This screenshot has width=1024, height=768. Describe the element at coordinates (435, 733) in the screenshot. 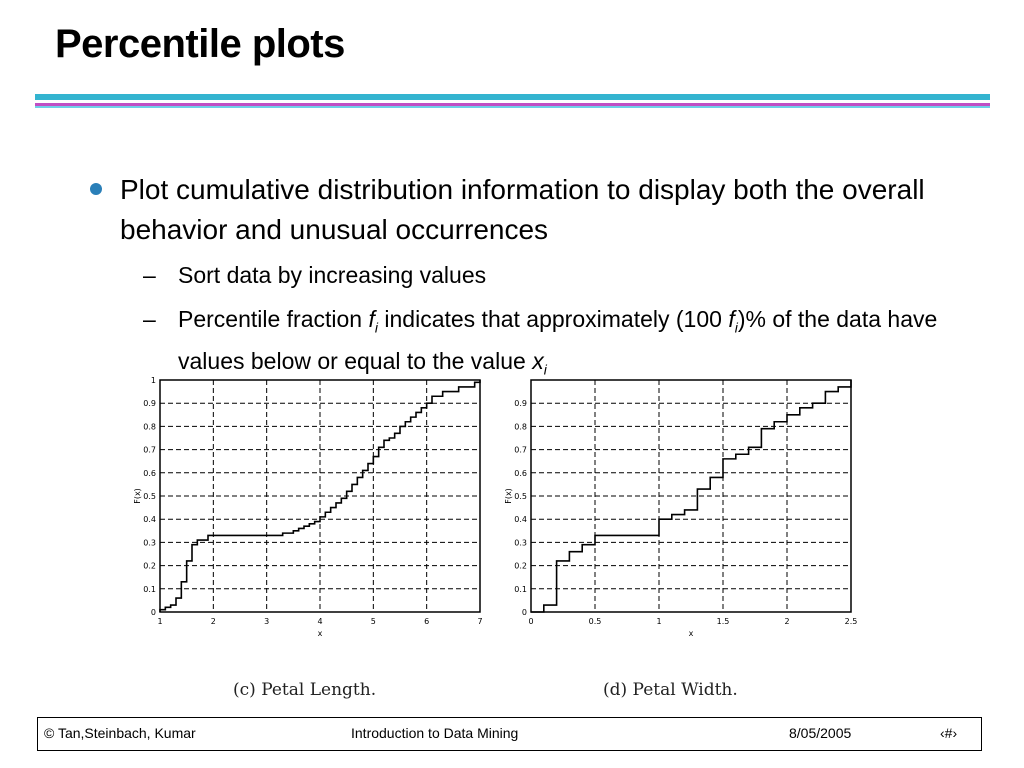

I see `footer-course-title: Introduction to Data Mining` at that location.